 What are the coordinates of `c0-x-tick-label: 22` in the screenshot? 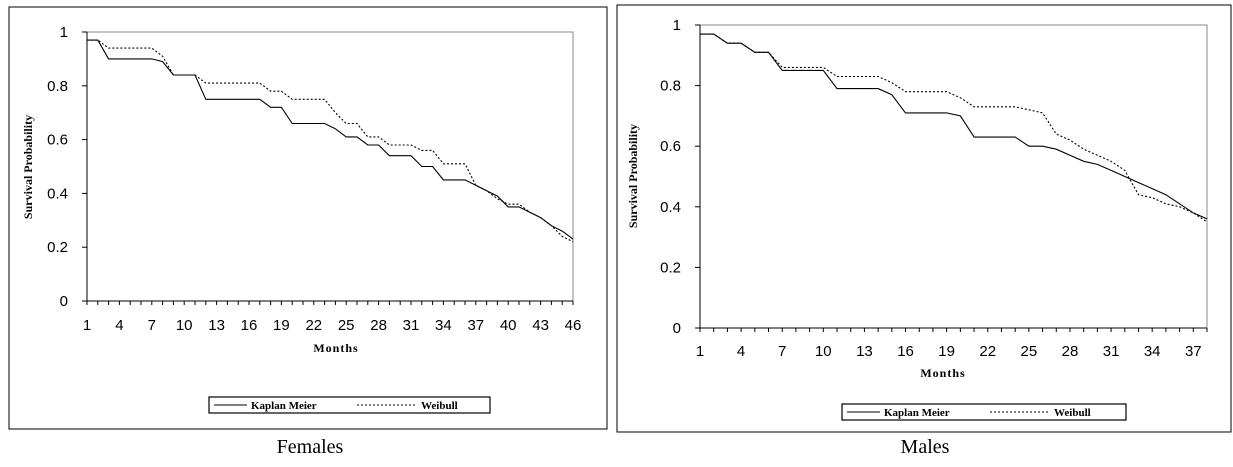 It's located at (313, 325).